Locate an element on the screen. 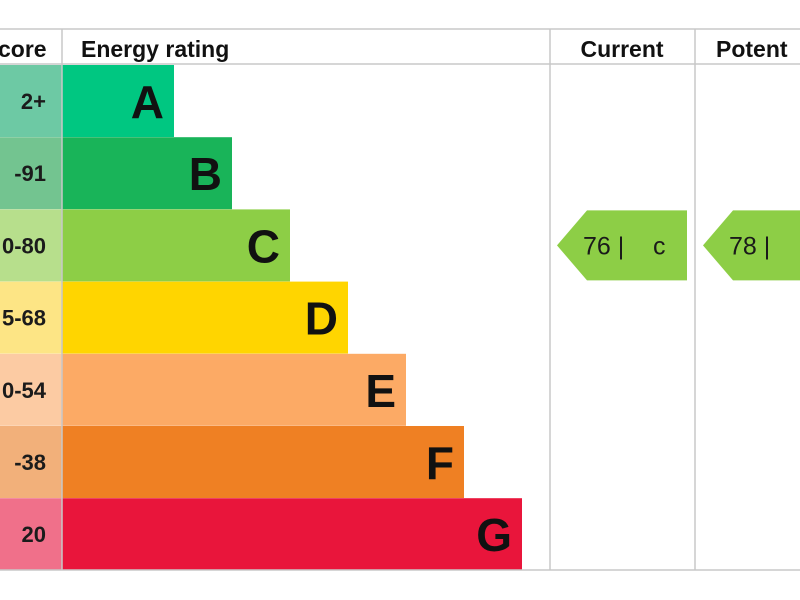  score-cell-a is located at coordinates (31, 101).